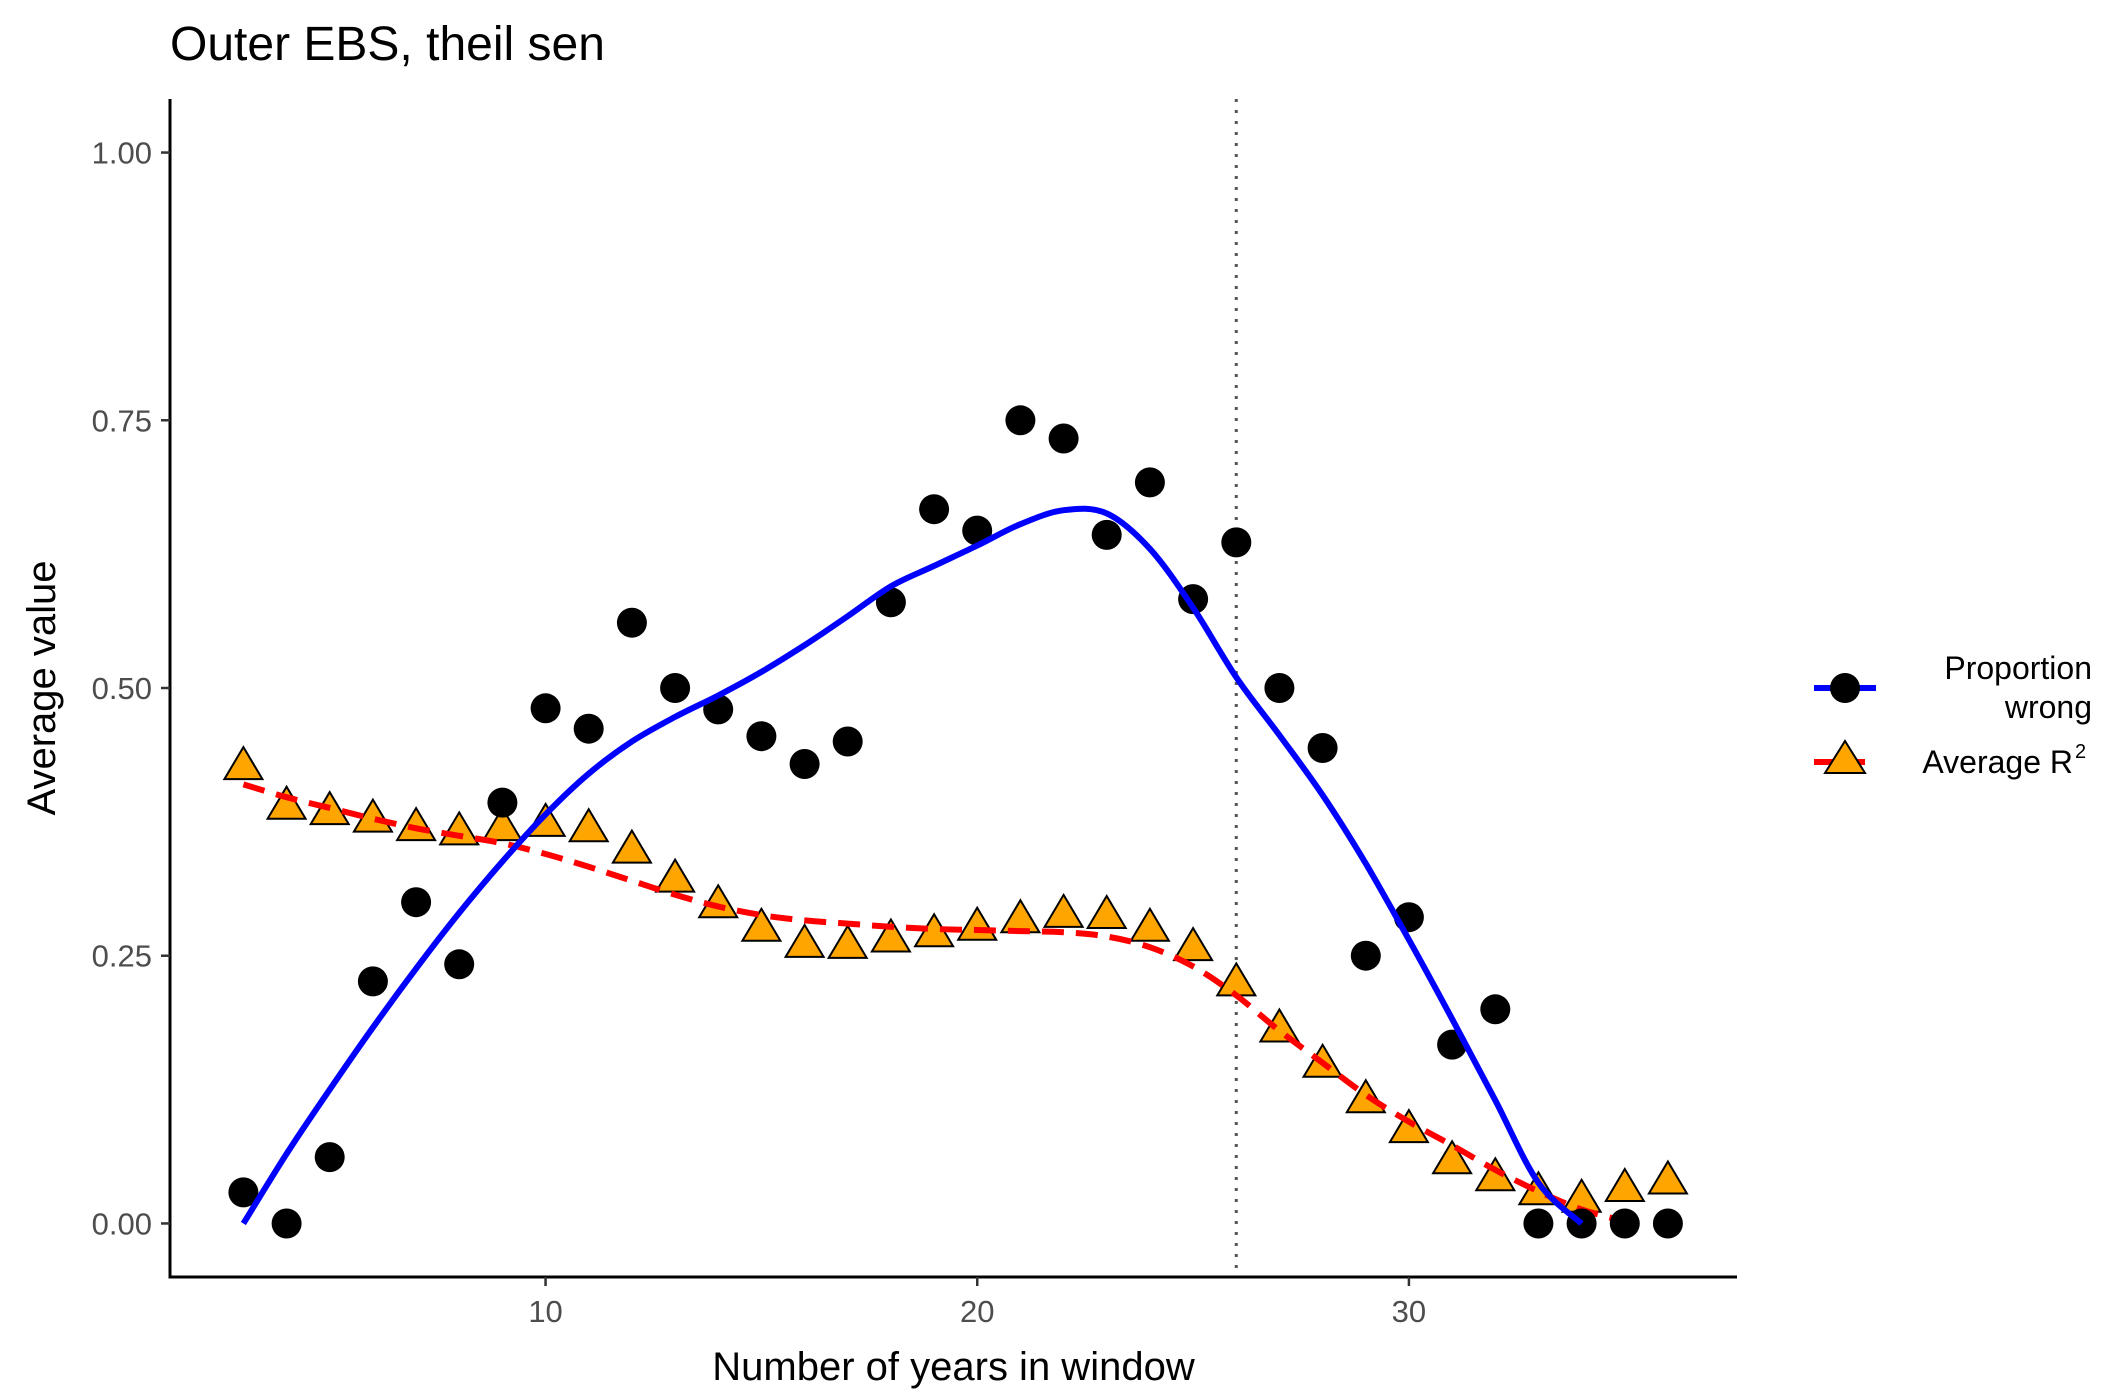  Describe the element at coordinates (122, 420) in the screenshot. I see `y-tick-label: 0.75` at that location.